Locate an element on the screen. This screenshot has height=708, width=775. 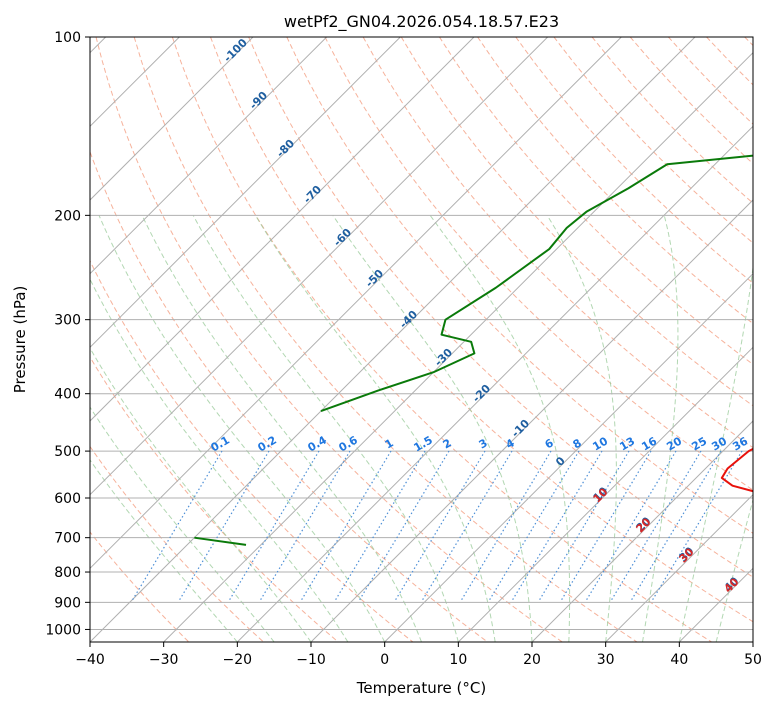
x-tick-label: −10 is located at coordinates (311, 660).